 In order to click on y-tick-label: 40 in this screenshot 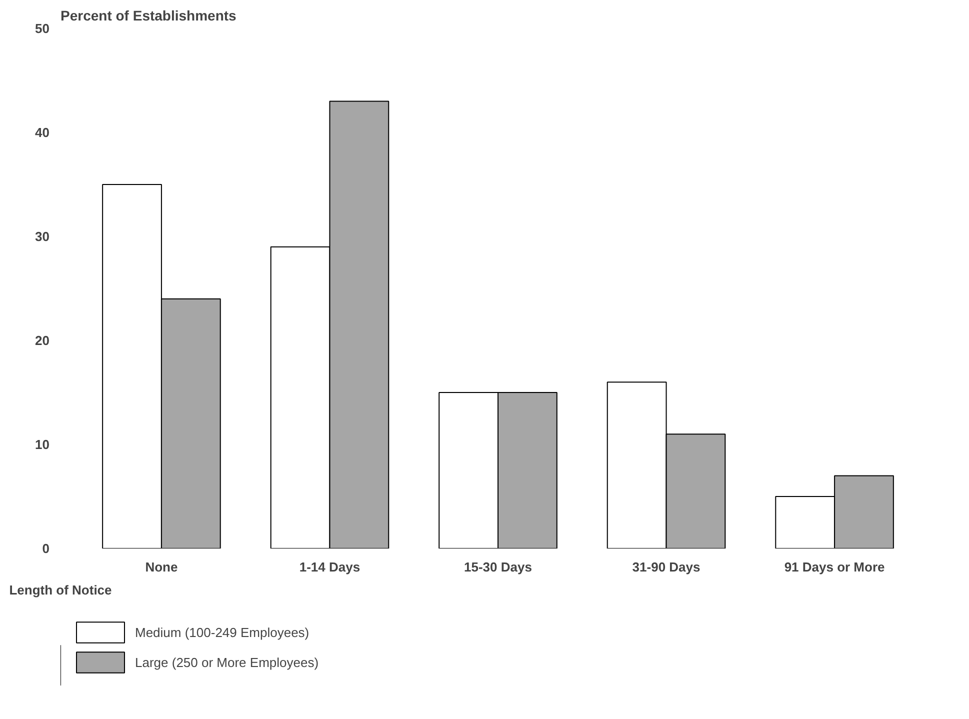, I will do `click(42, 132)`.